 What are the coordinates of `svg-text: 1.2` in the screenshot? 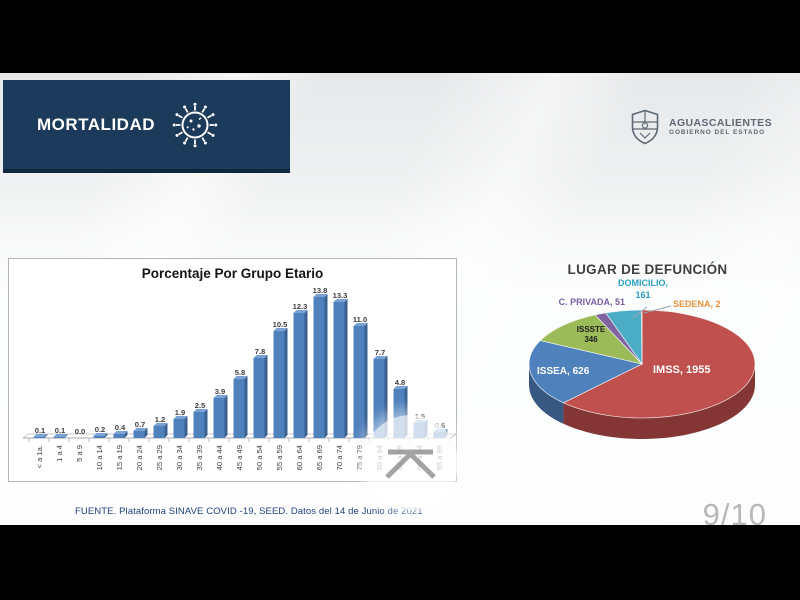 It's located at (160, 419).